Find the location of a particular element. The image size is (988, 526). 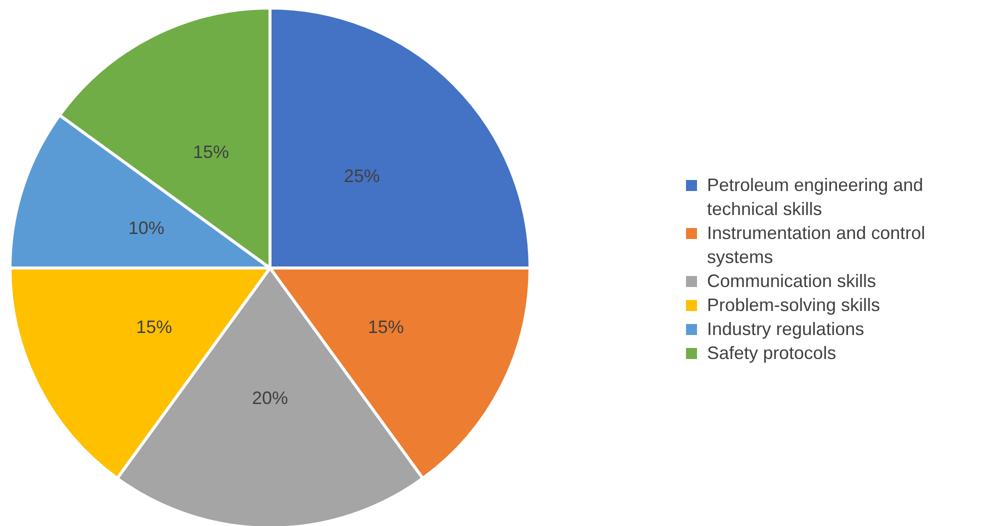

data-label: 10% is located at coordinates (146, 228).